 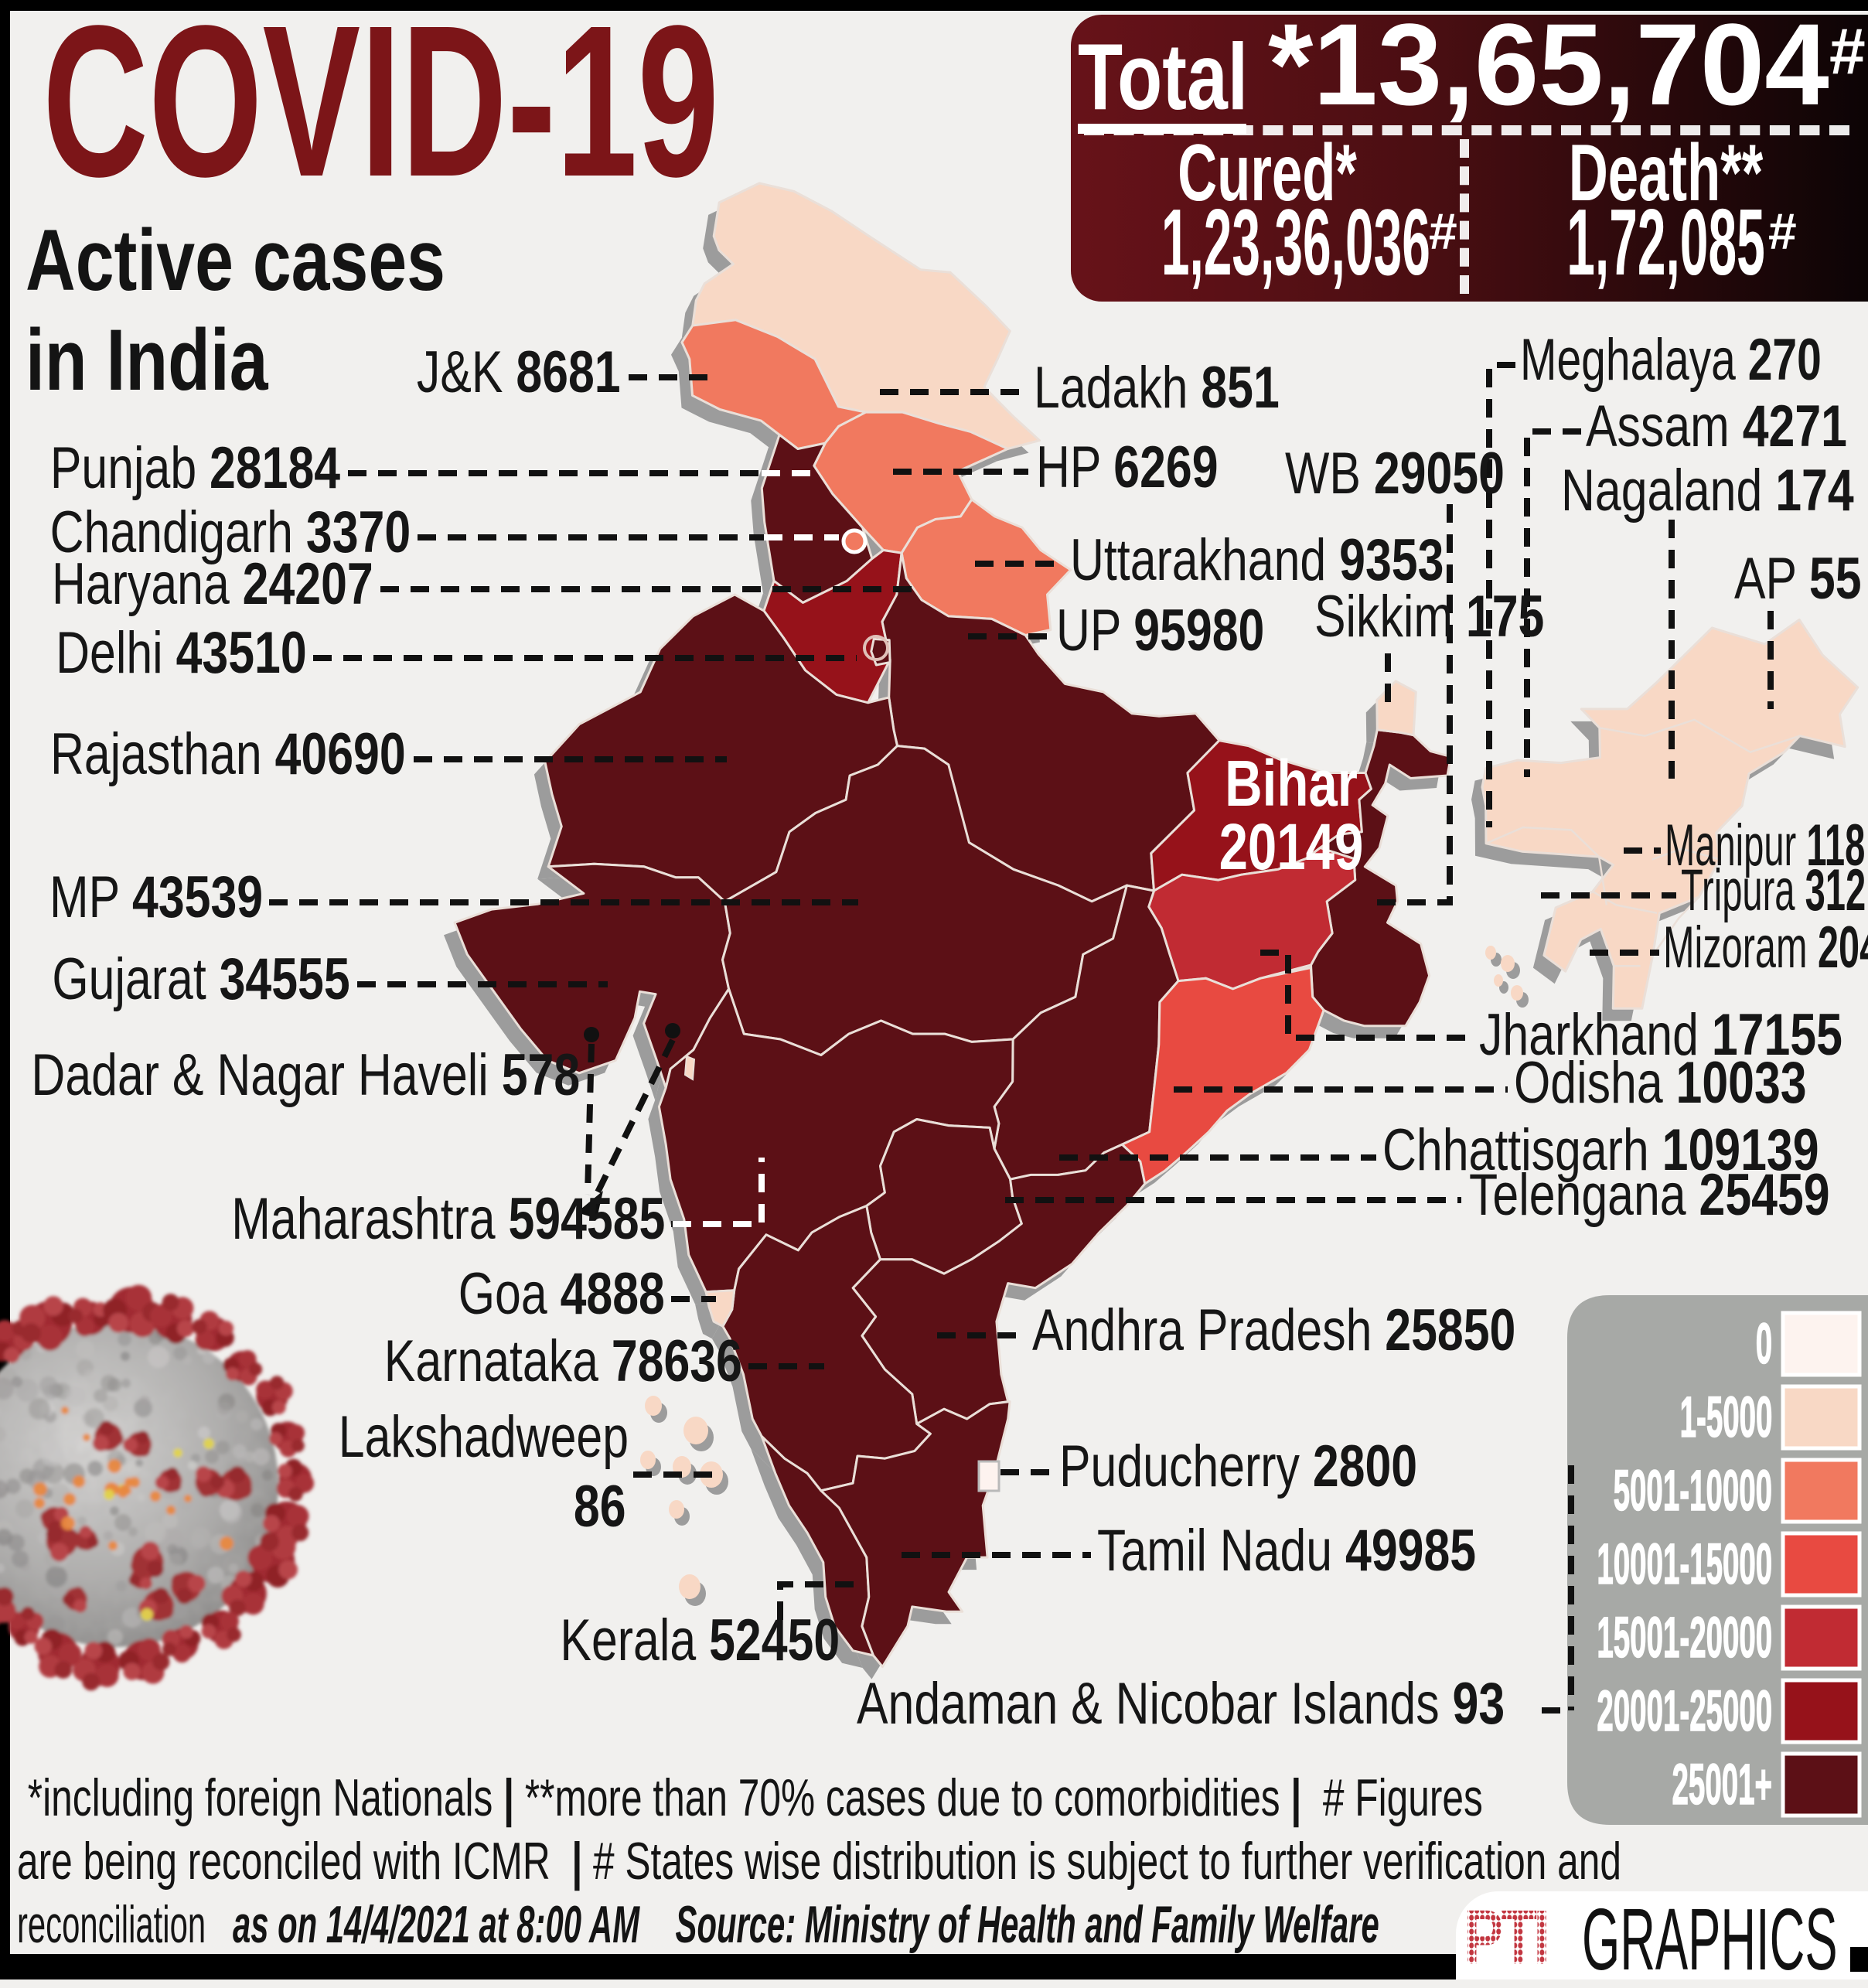 I want to click on svg-text: PTI, so click(x=1505, y=1941).